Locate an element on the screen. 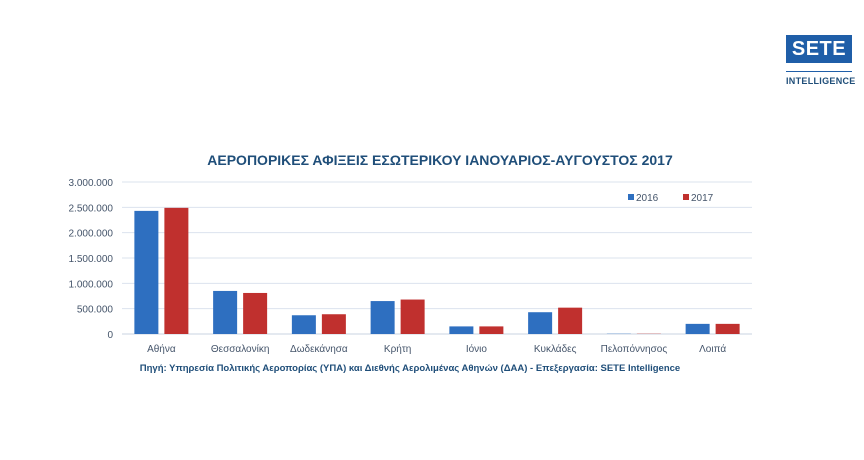 This screenshot has height=460, width=864. x-tick-label: Πελοπόννησος is located at coordinates (634, 349).